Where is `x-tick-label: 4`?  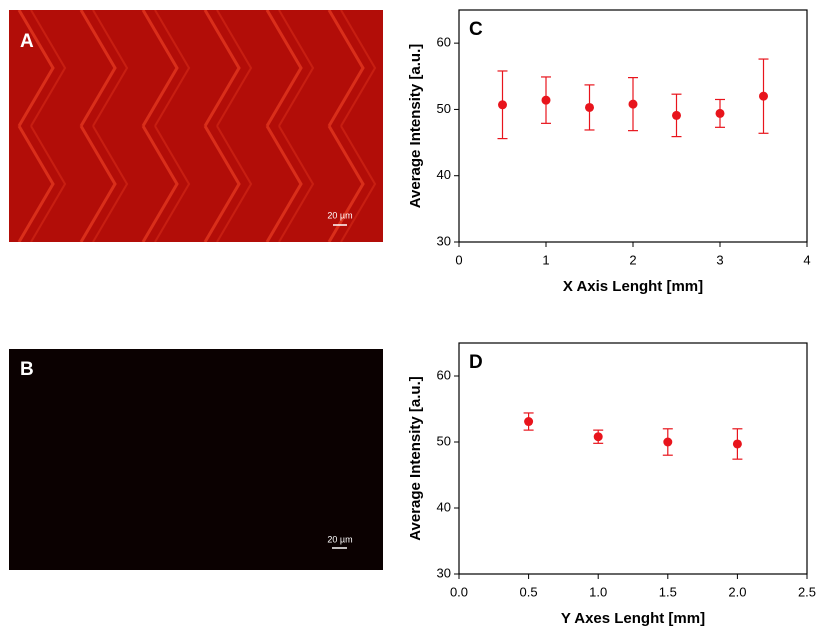
x-tick-label: 4 is located at coordinates (806, 259).